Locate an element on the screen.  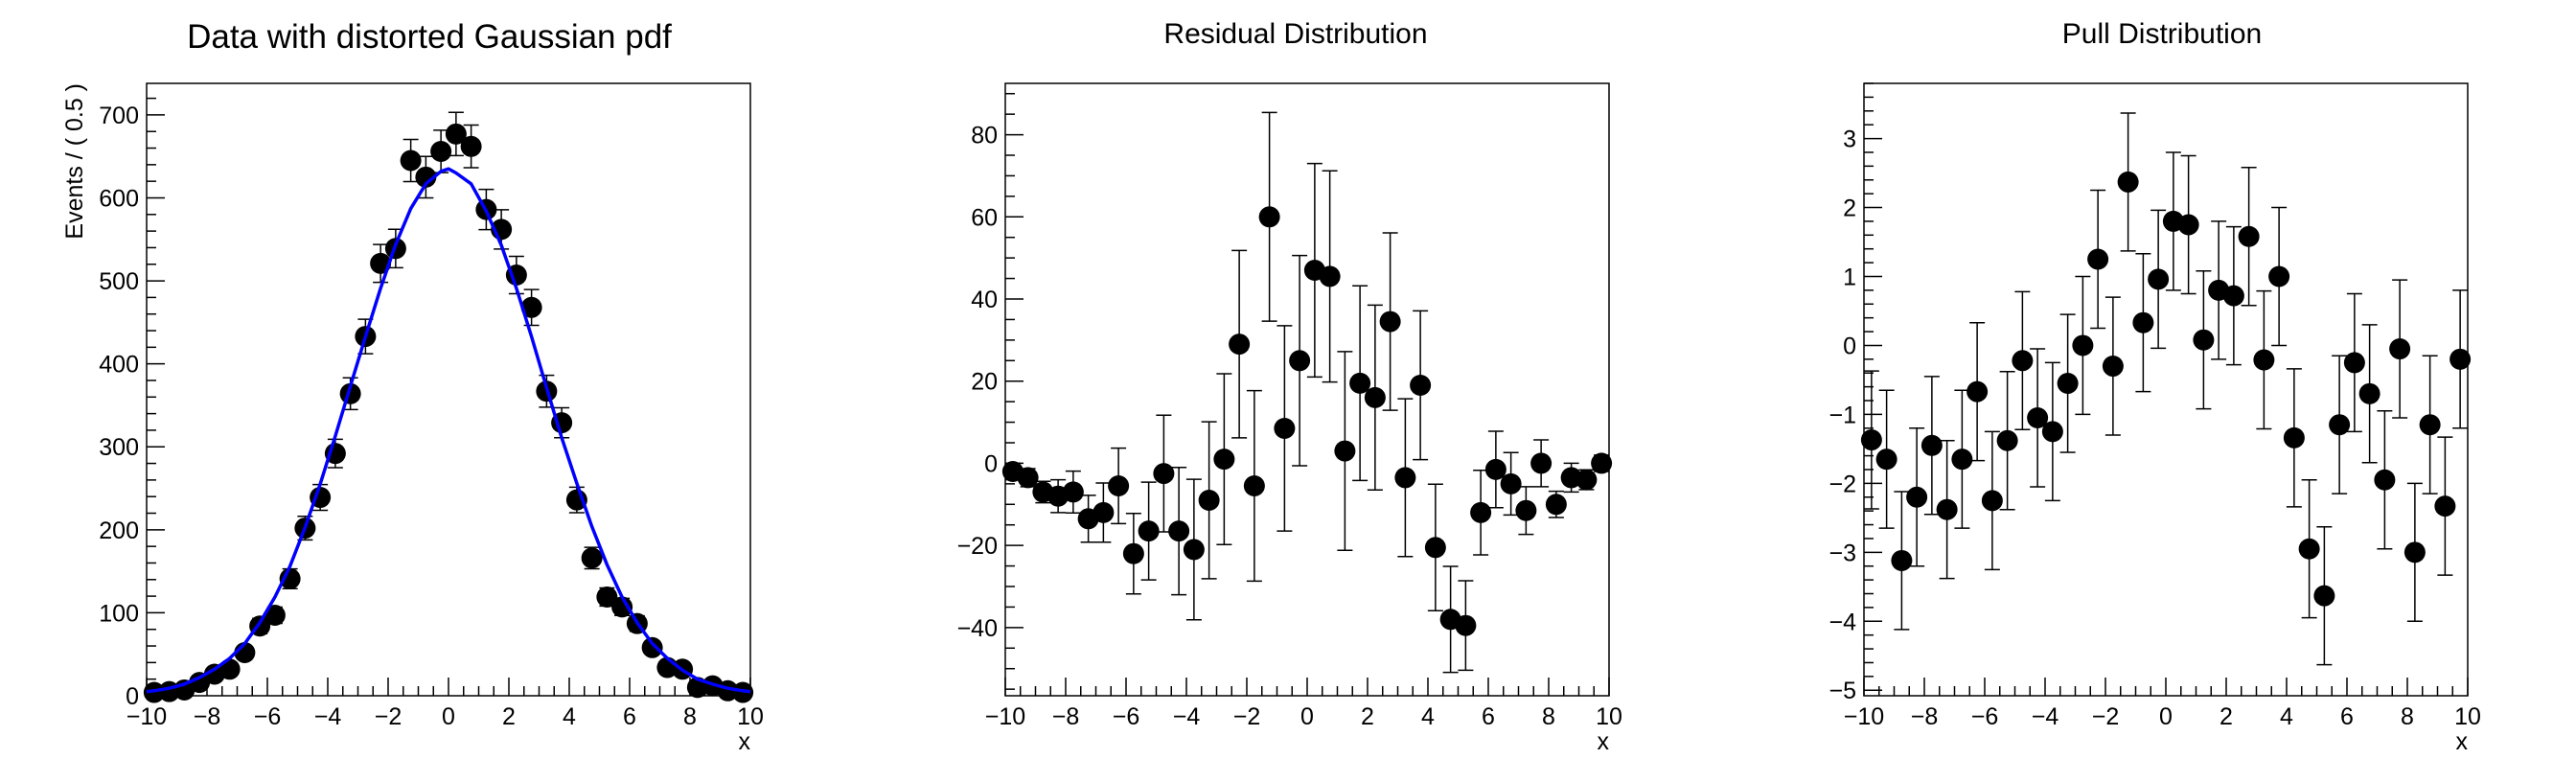
y-tick-label: 3 is located at coordinates (1849, 139).